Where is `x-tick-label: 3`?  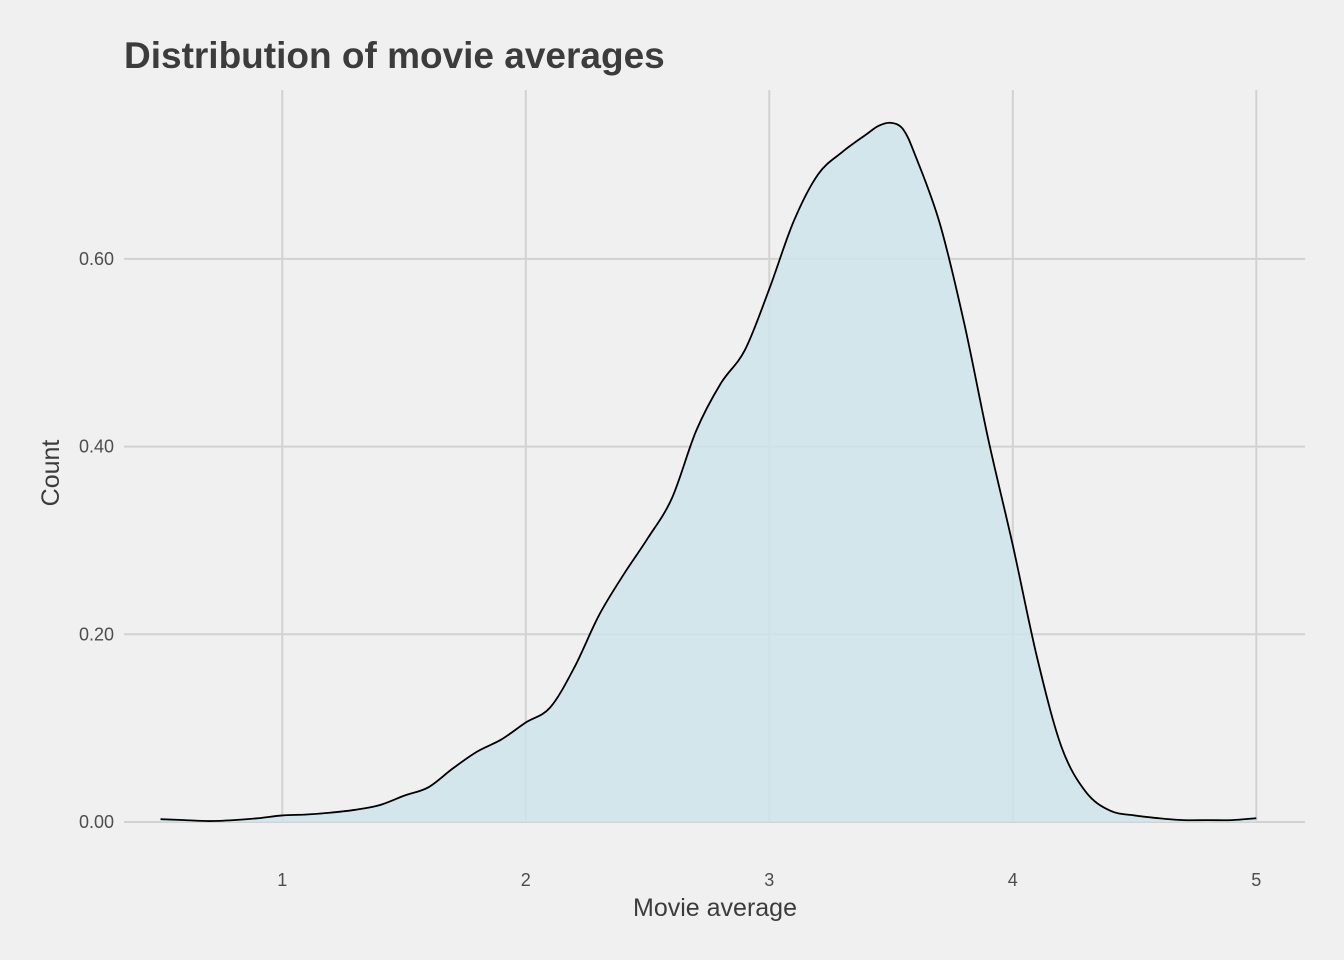
x-tick-label: 3 is located at coordinates (769, 880).